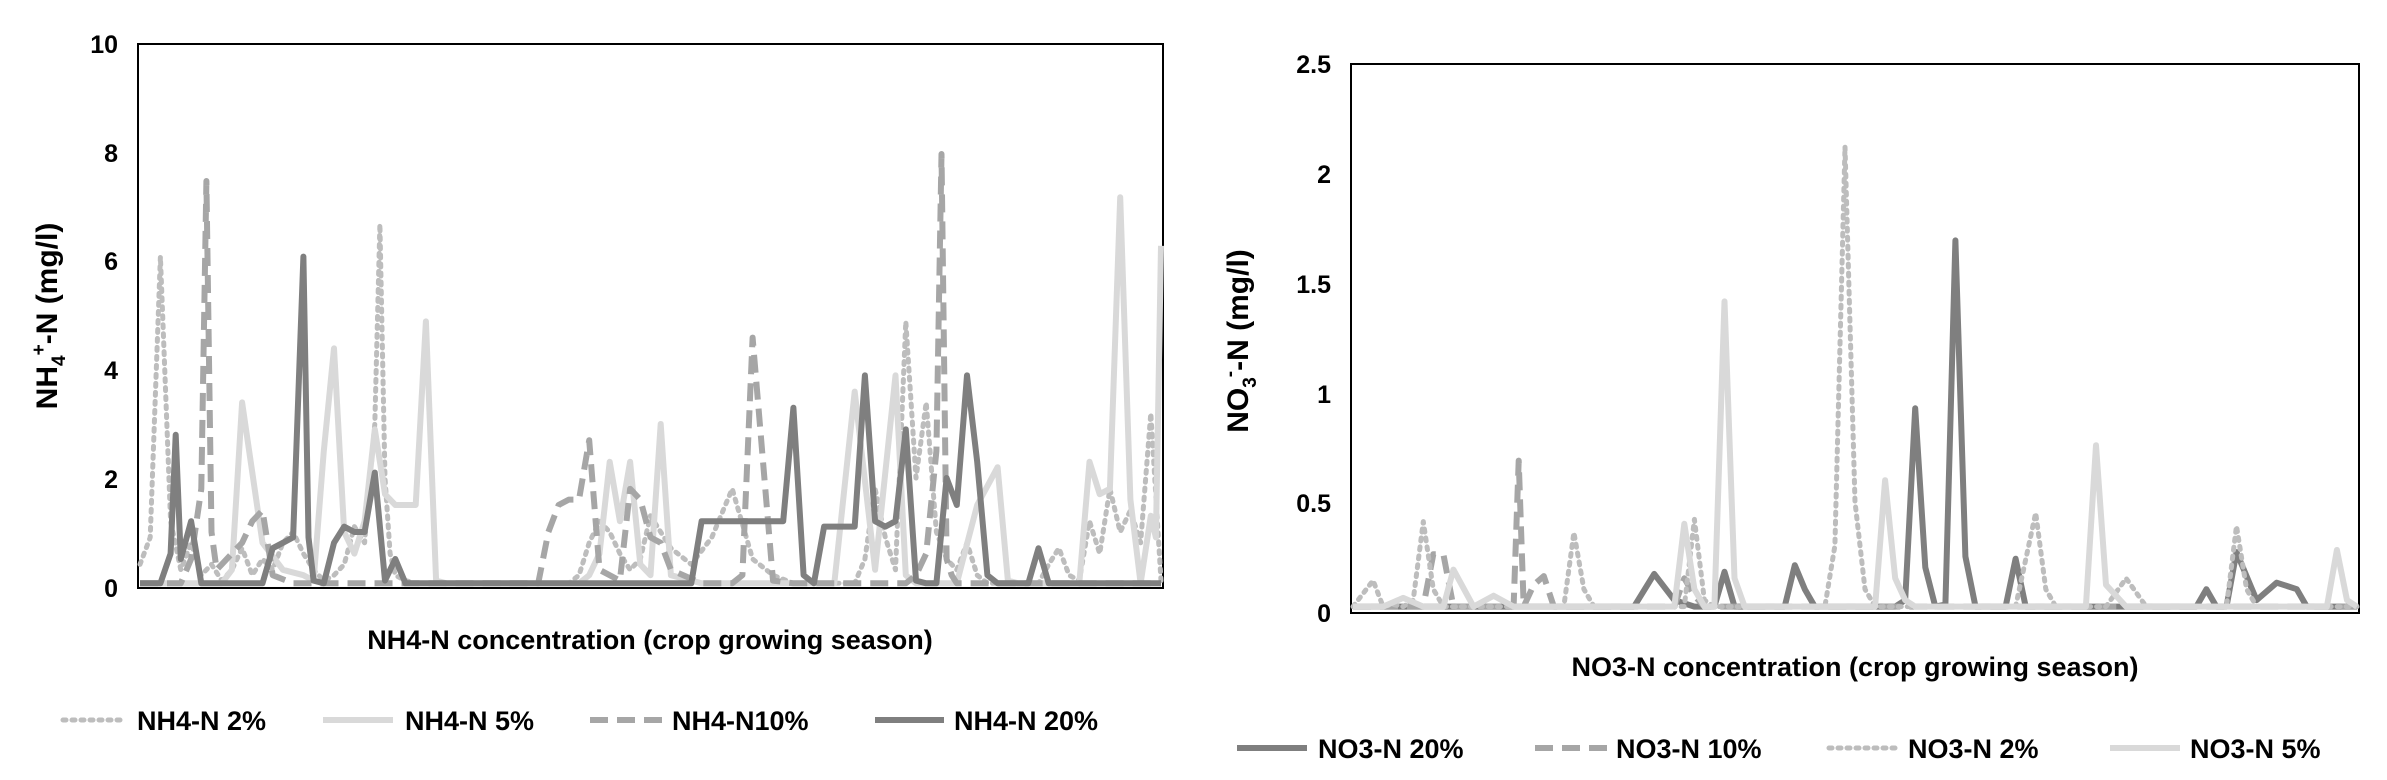  I want to click on nh4-ytick-2: 2, so click(111, 480).